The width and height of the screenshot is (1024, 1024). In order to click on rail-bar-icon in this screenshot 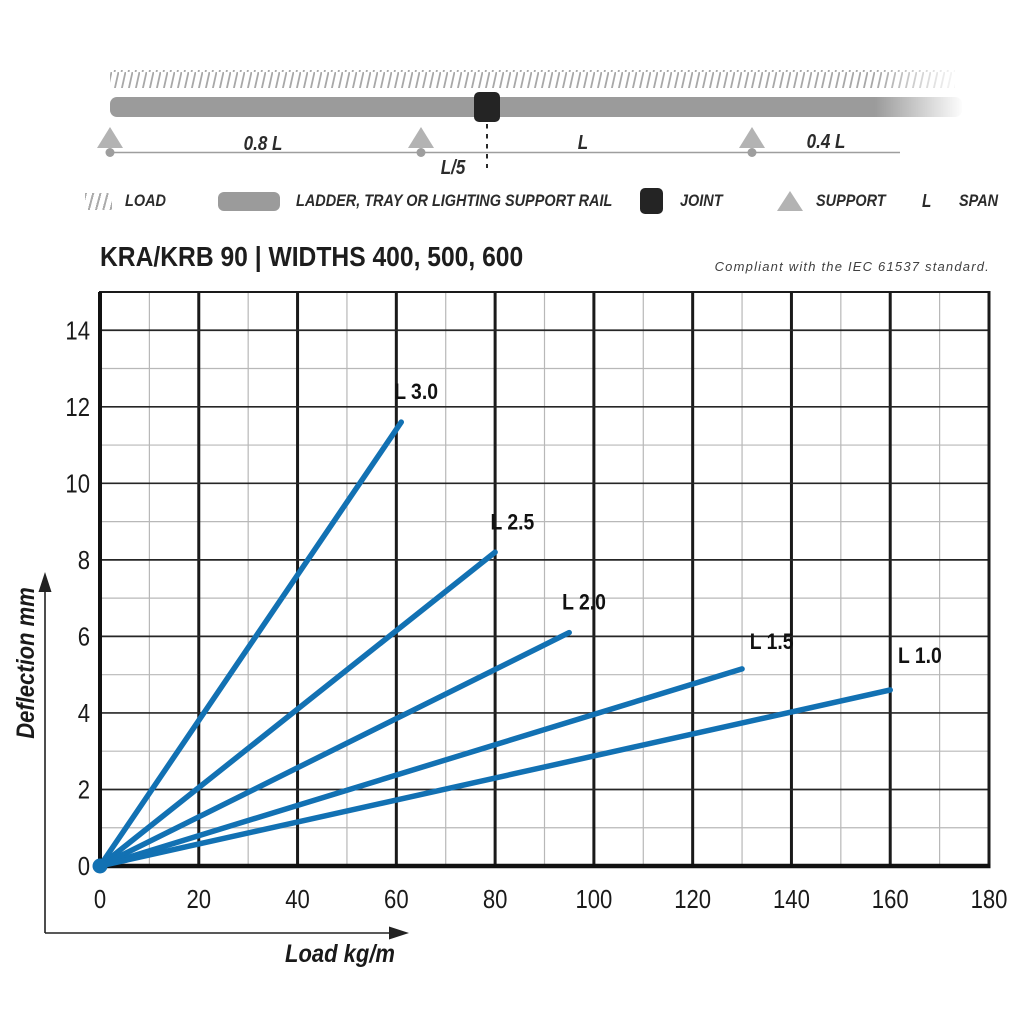, I will do `click(249, 201)`.